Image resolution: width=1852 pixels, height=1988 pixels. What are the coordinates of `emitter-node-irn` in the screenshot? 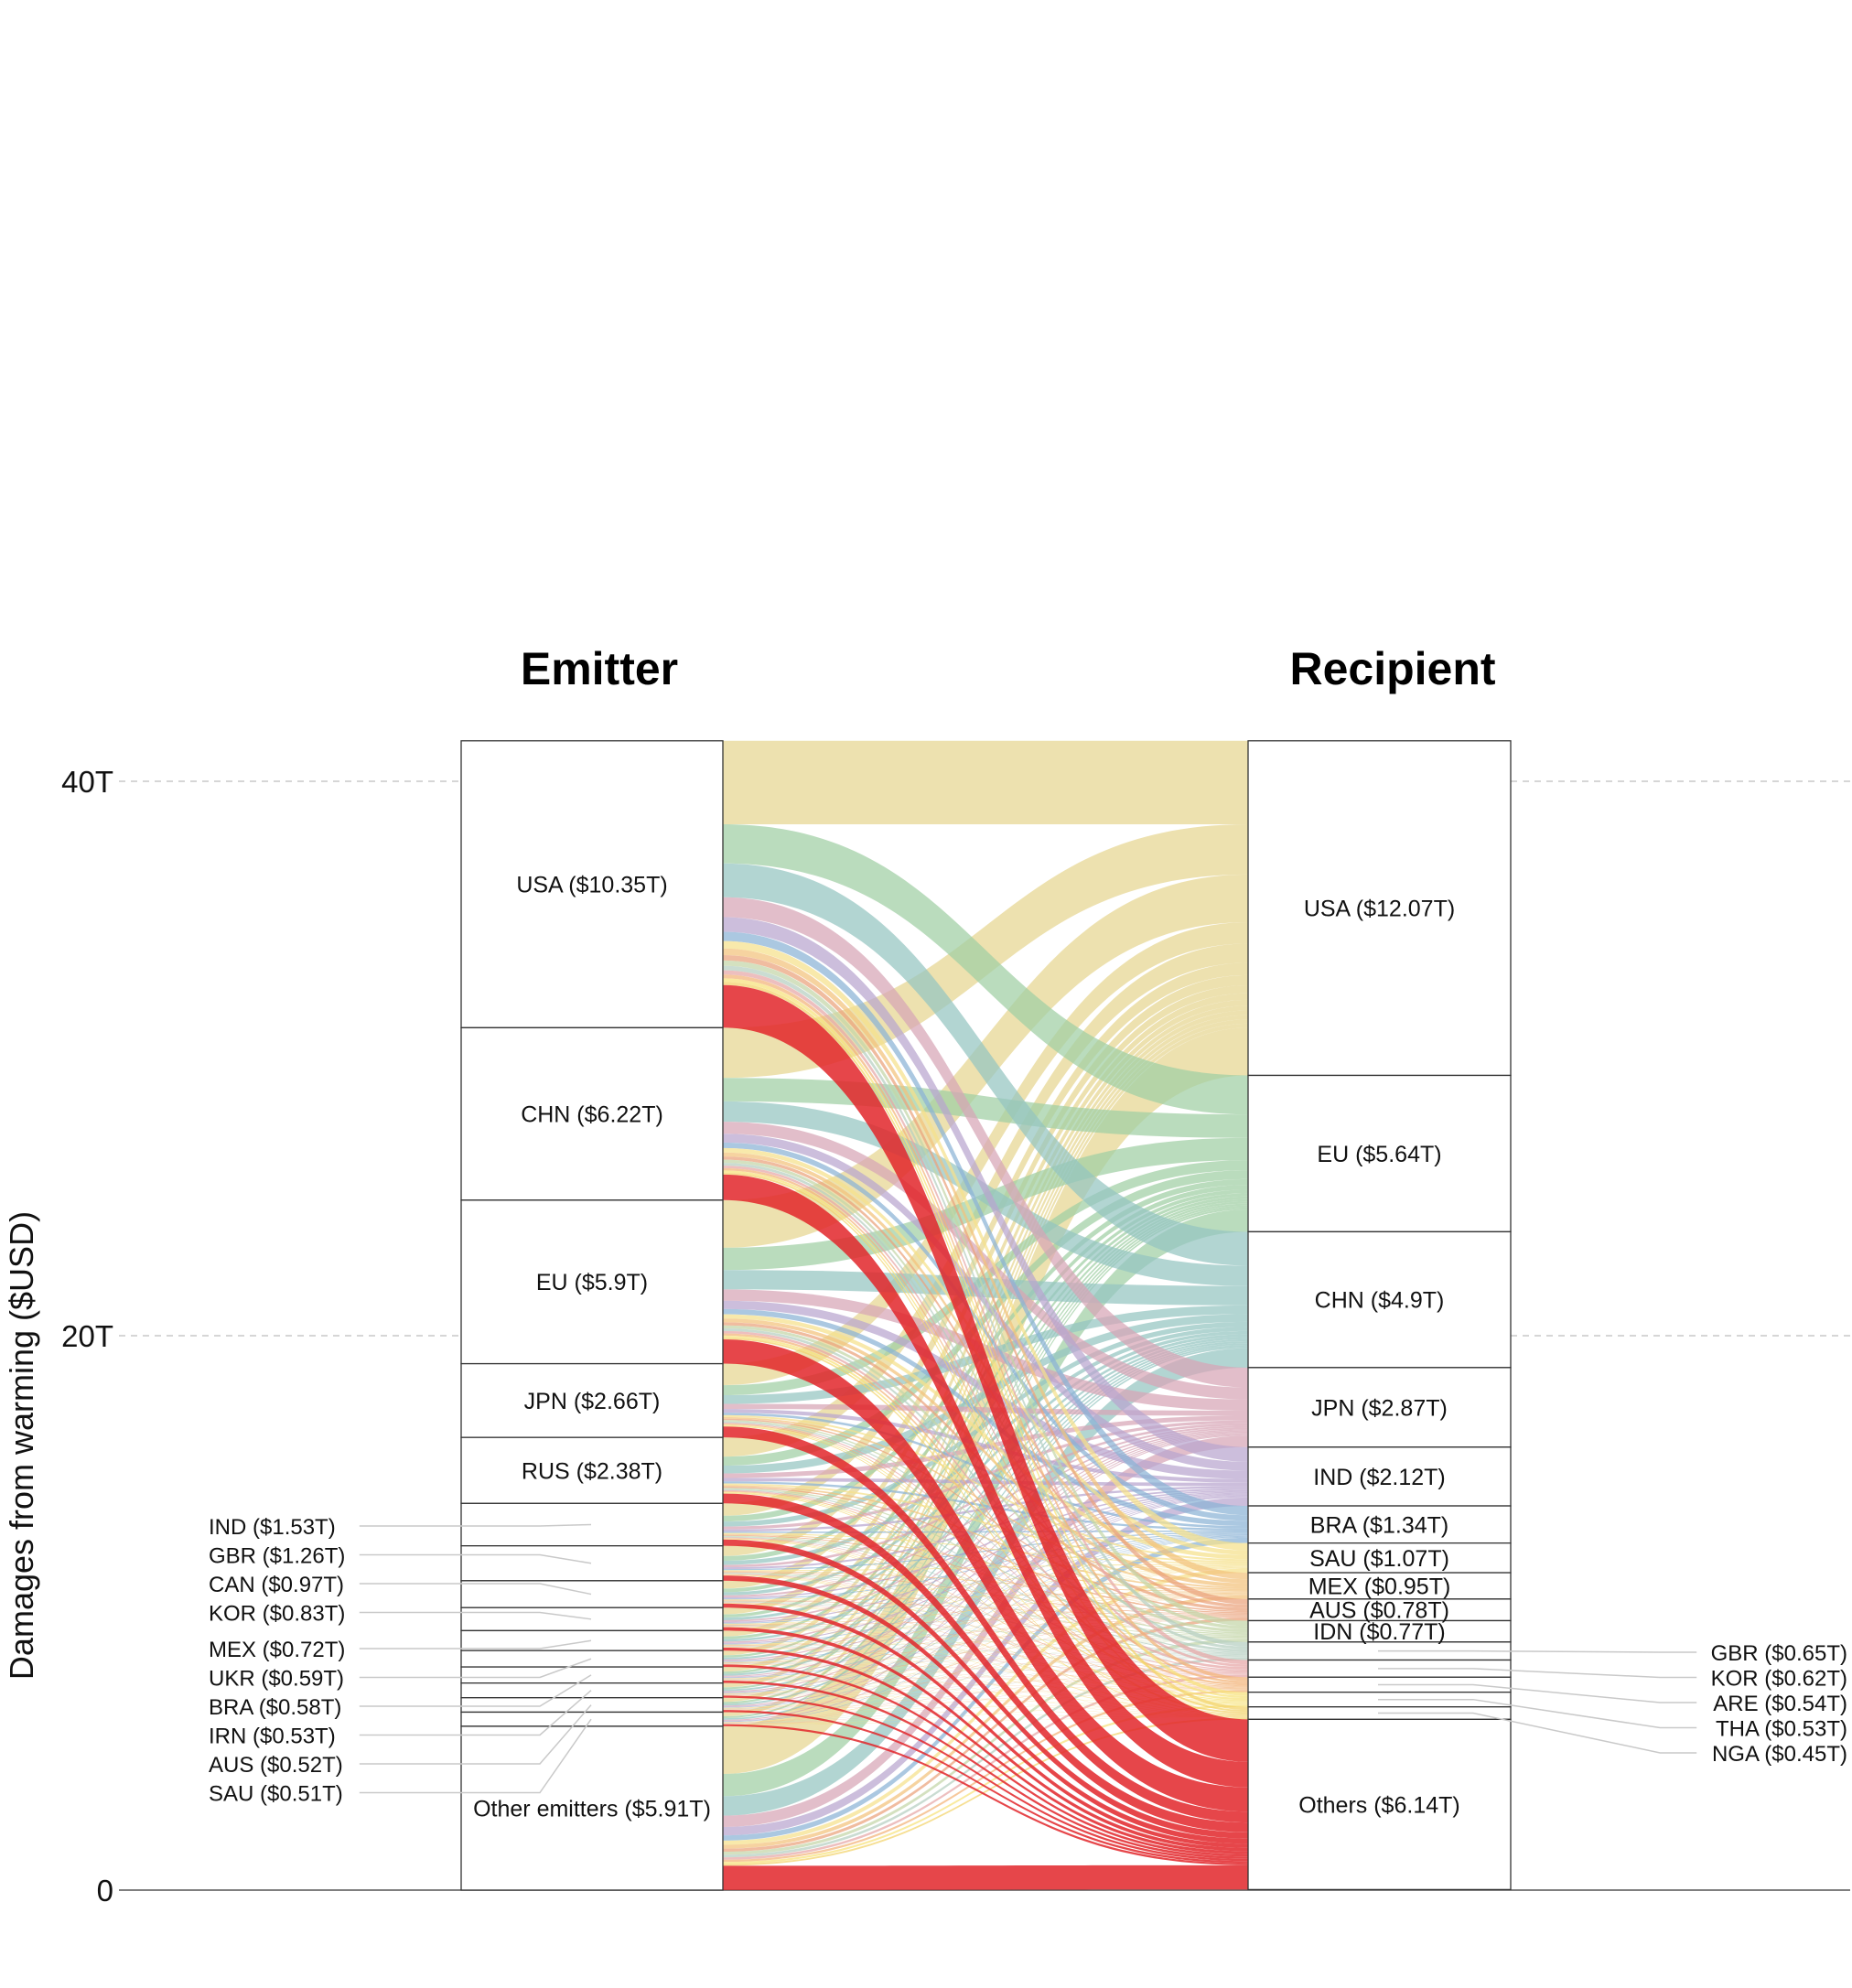 It's located at (592, 1691).